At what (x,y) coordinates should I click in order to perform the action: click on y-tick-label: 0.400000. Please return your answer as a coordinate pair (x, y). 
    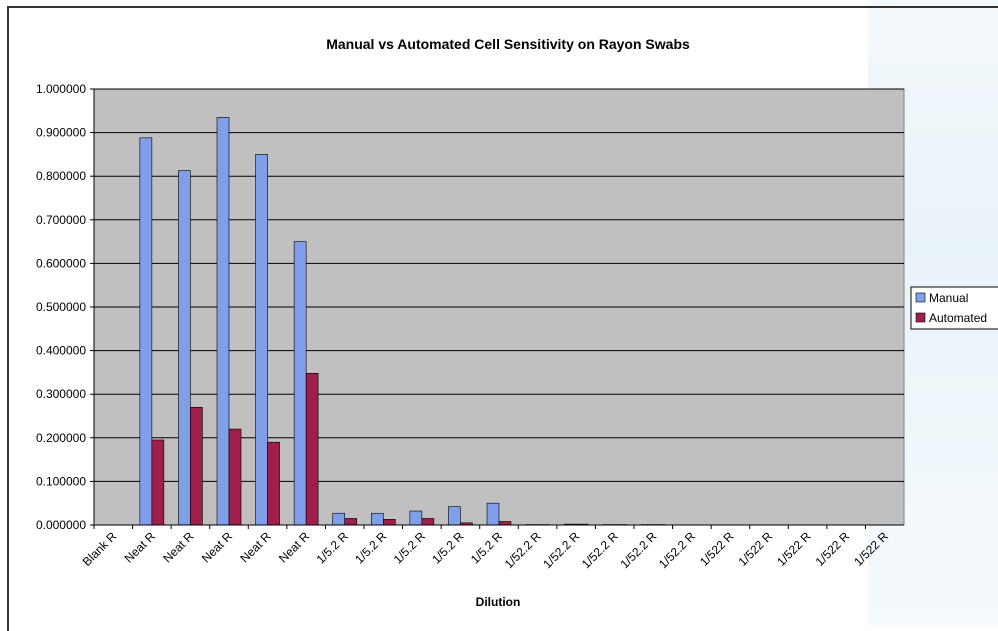
    Looking at the image, I should click on (61, 351).